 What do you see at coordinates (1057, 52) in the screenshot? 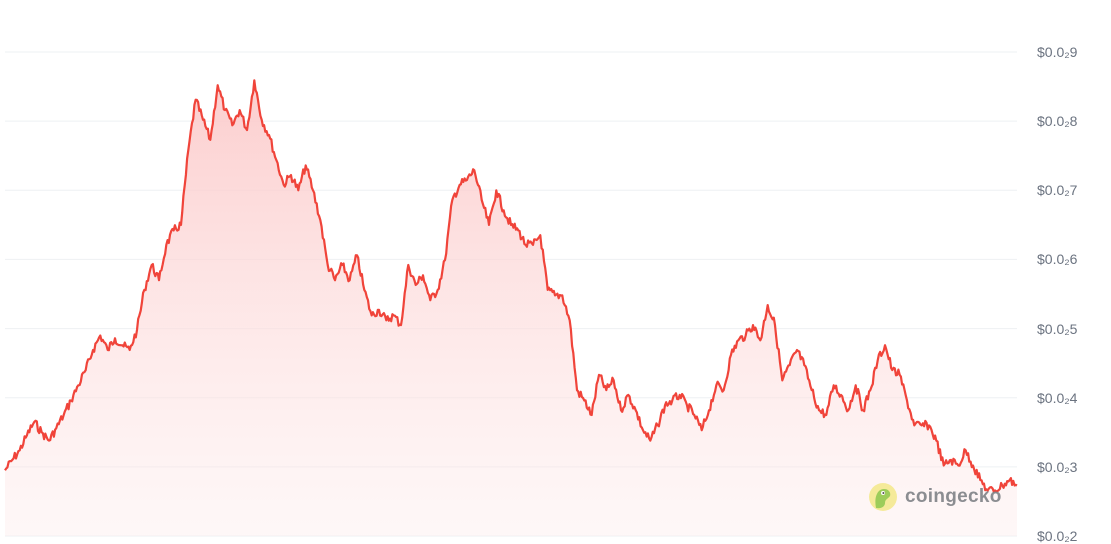
I see `y-tick-label: $0.0₂9` at bounding box center [1057, 52].